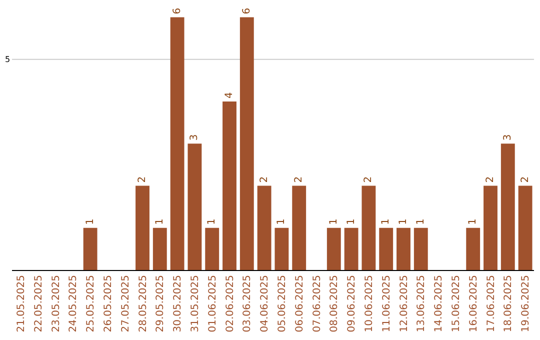 This screenshot has width=540, height=340. I want to click on x-tick-label: 17.06.2025, so click(491, 303).